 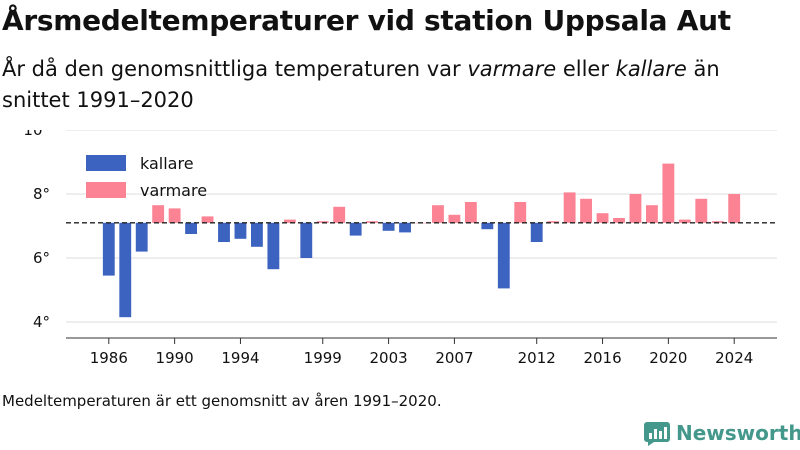 I want to click on x-tick-label: 1999, so click(x=323, y=358).